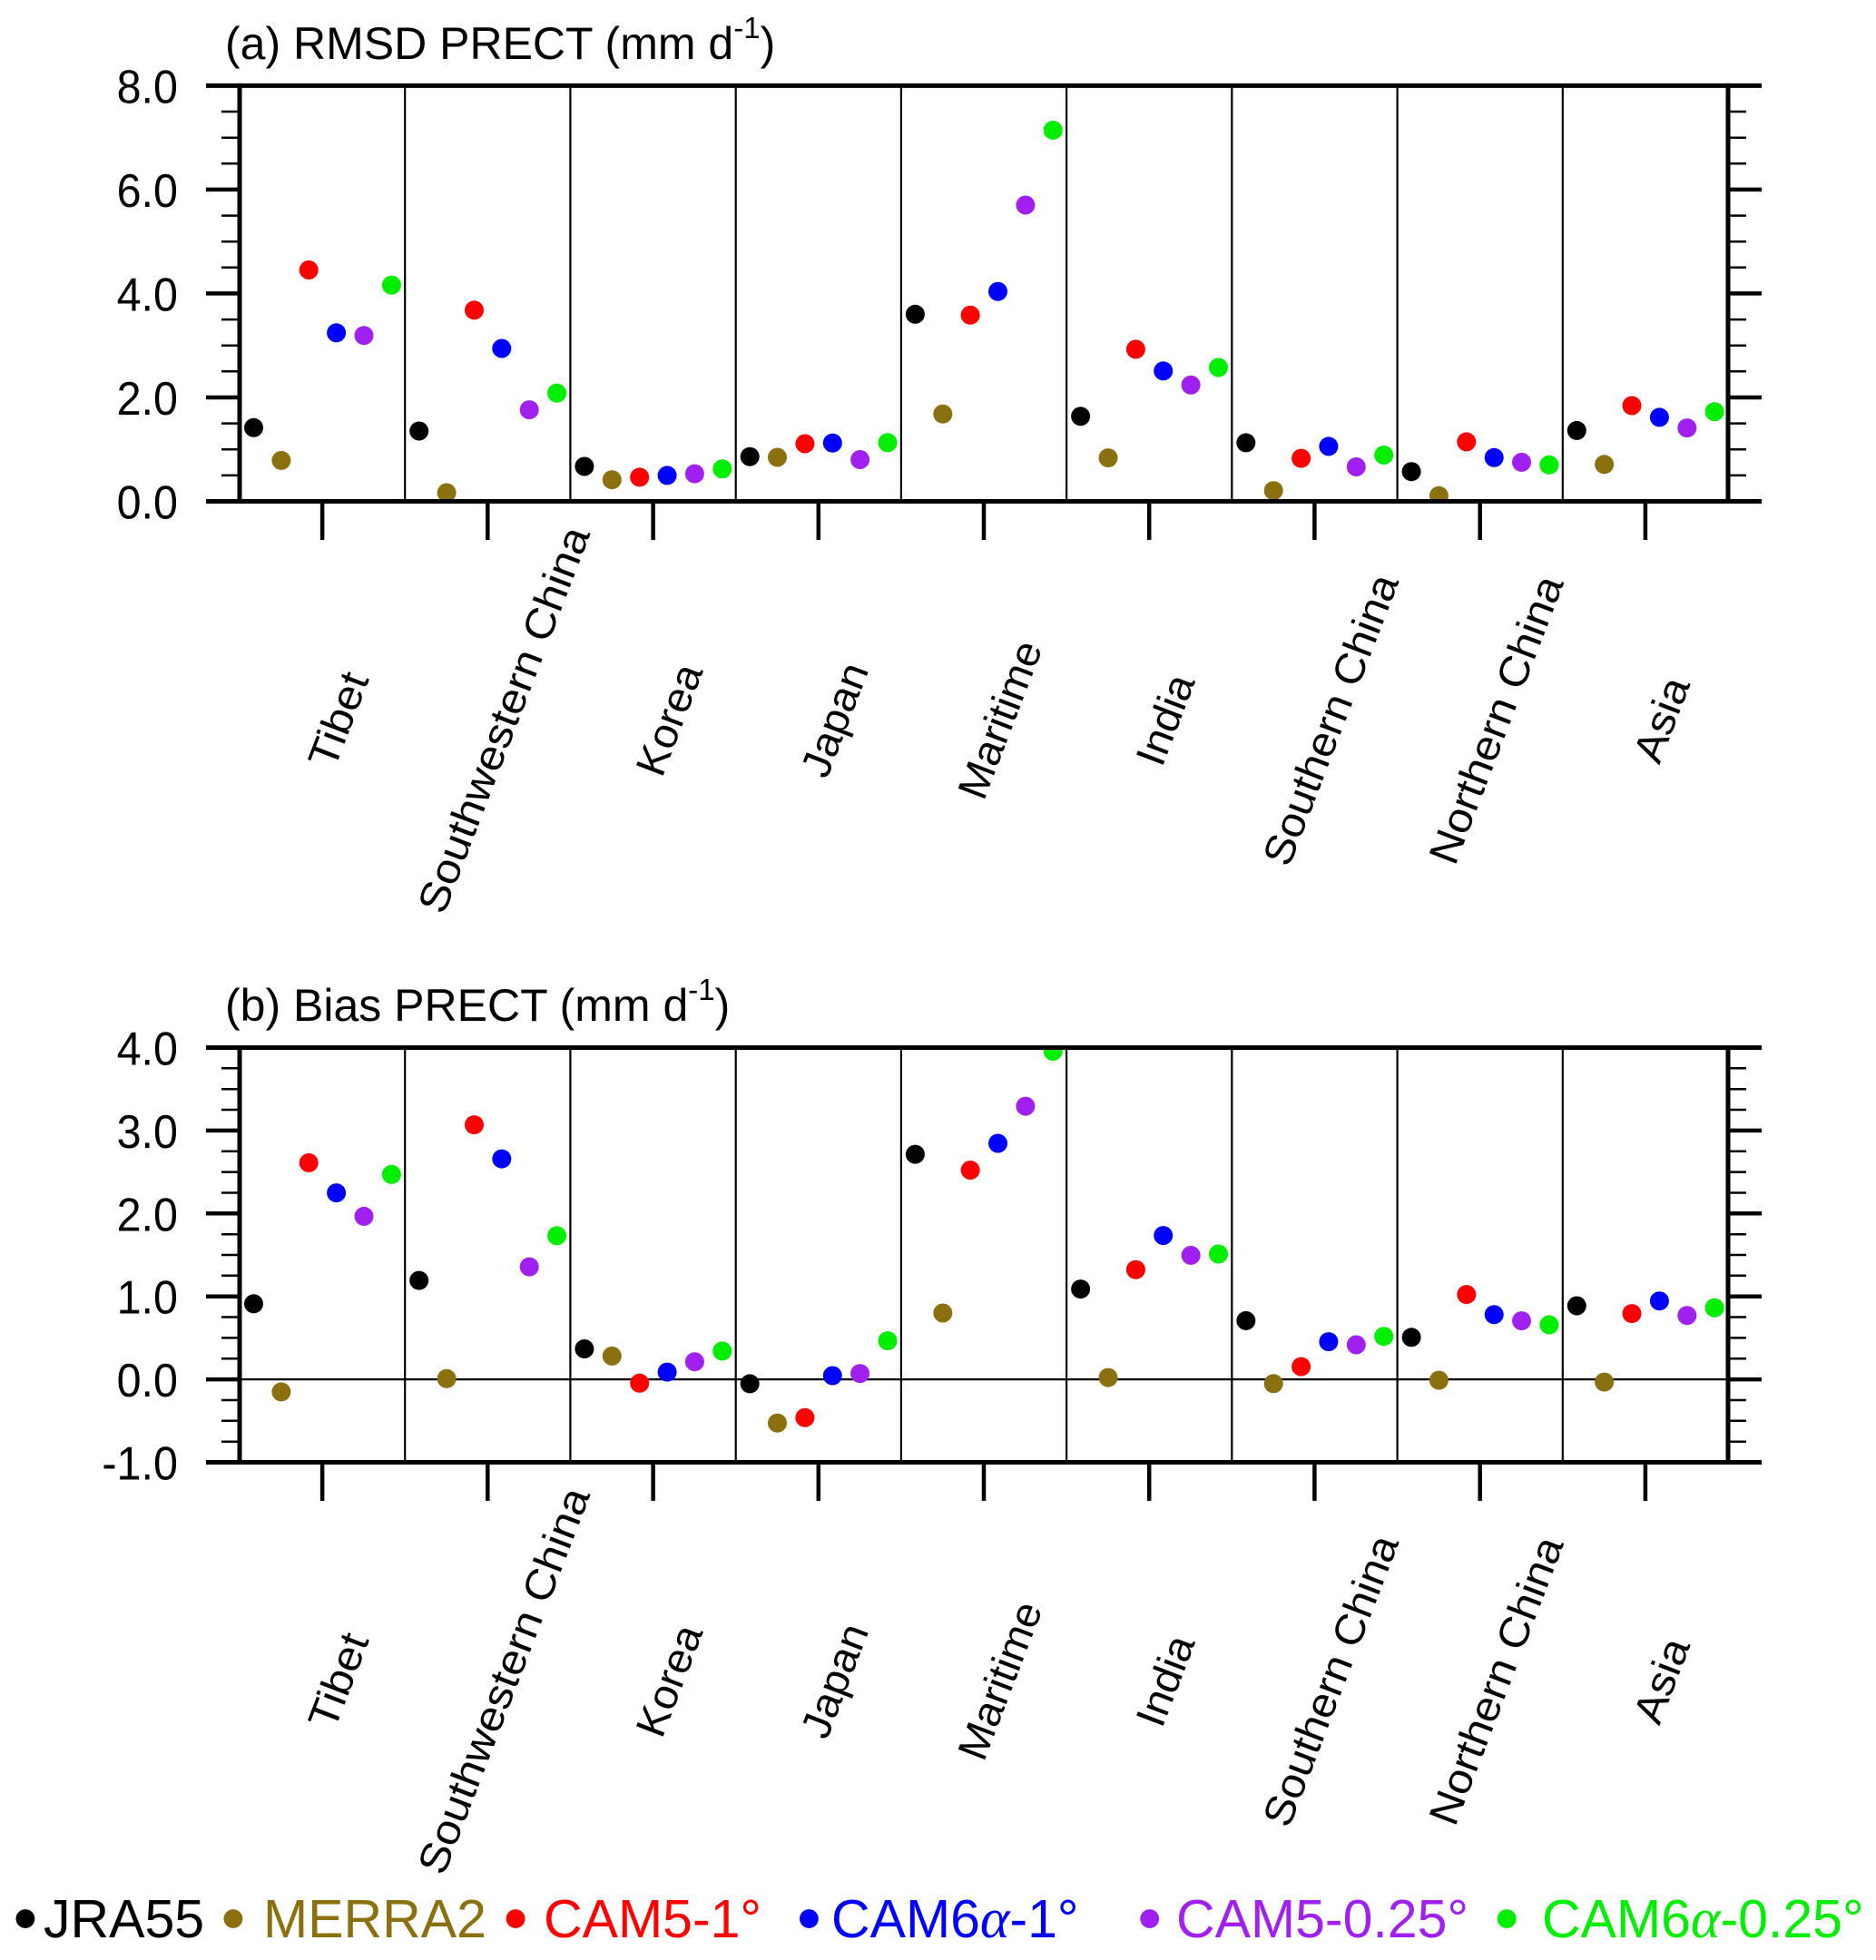 This screenshot has height=1960, width=1876. What do you see at coordinates (148, 1132) in the screenshot?
I see `svg-text: 3.0` at bounding box center [148, 1132].